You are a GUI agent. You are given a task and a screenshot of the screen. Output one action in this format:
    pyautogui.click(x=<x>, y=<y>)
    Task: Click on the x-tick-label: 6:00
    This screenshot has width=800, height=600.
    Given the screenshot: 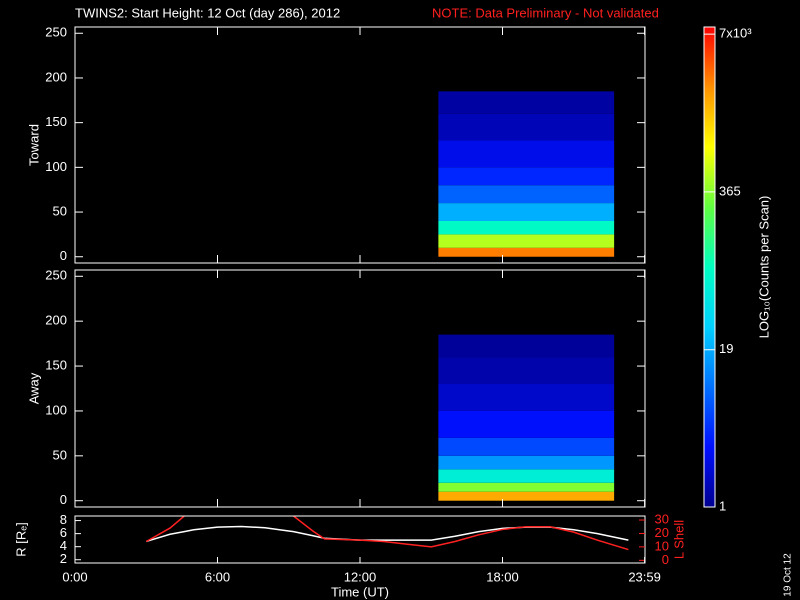 What is the action you would take?
    pyautogui.click(x=217, y=576)
    